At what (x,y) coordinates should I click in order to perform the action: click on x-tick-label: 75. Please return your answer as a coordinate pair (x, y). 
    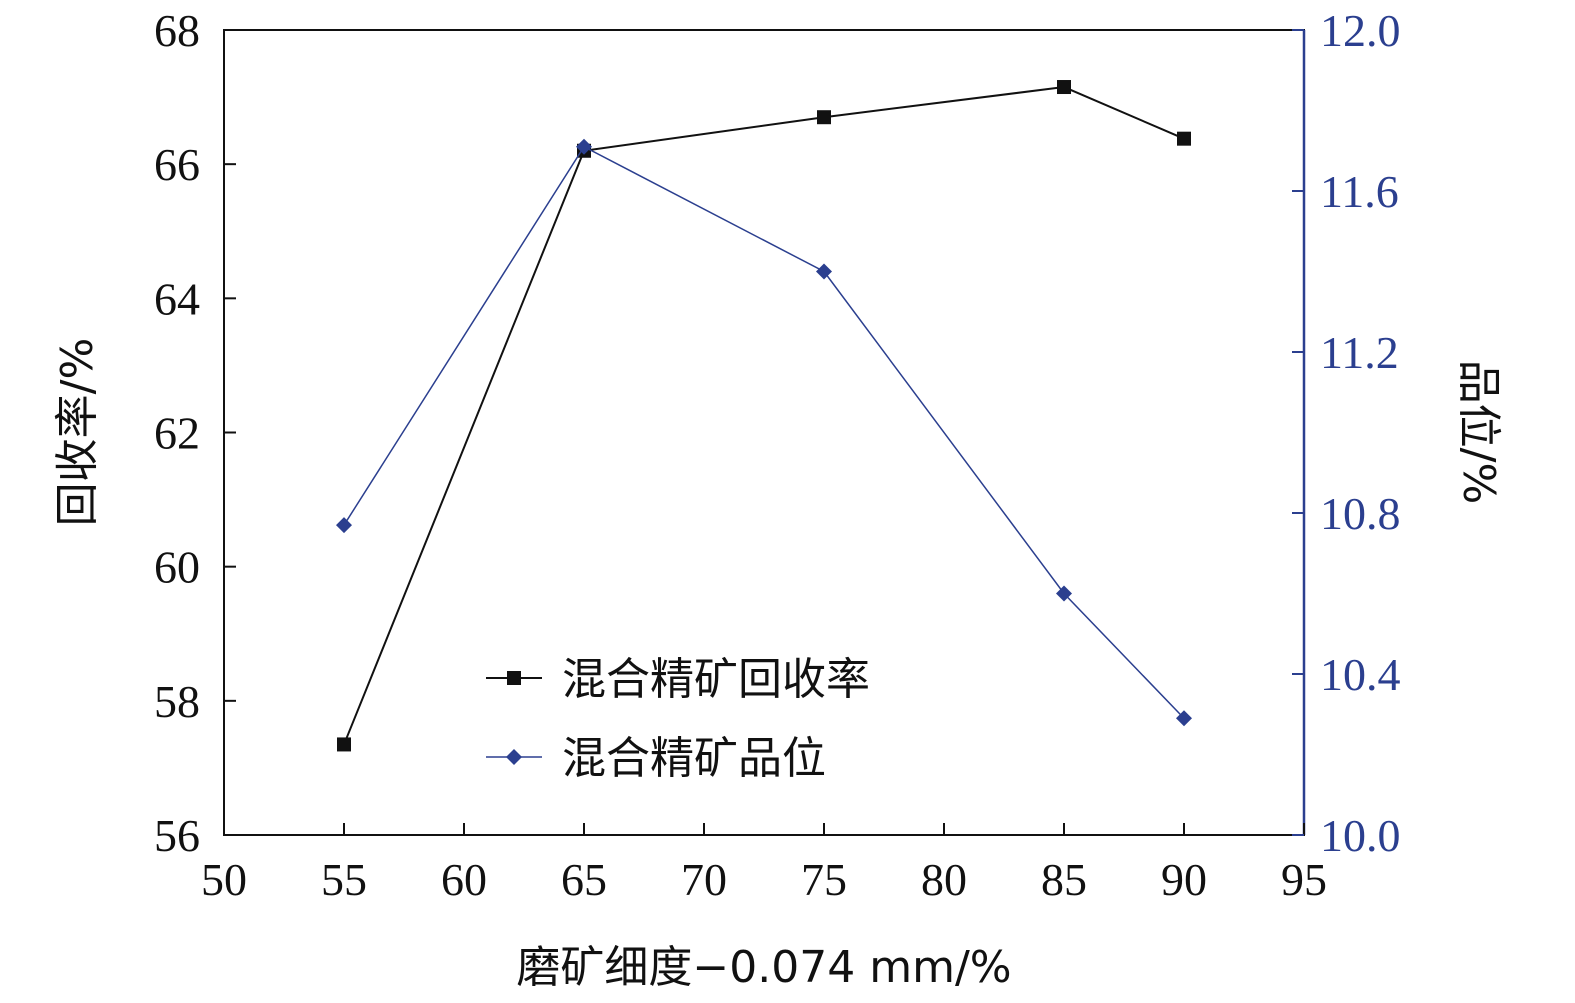
    Looking at the image, I should click on (824, 879).